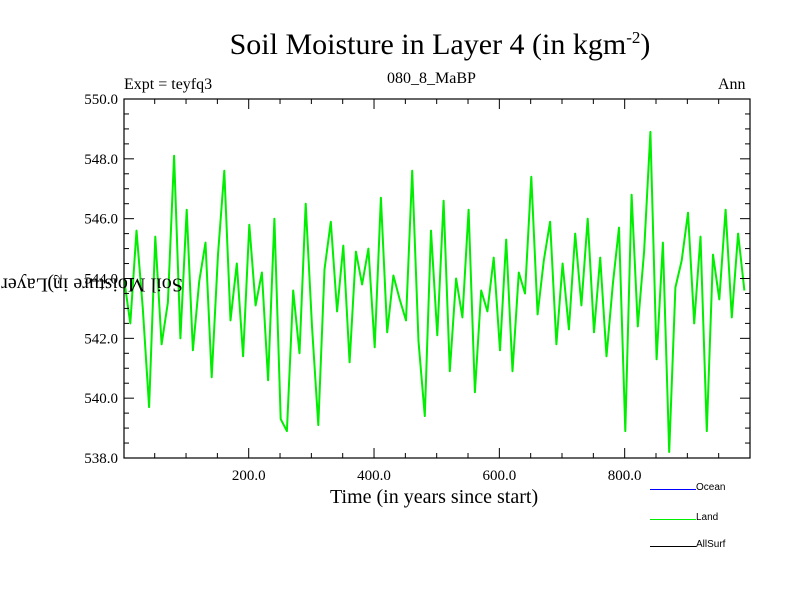 Image resolution: width=800 pixels, height=600 pixels. What do you see at coordinates (101, 399) in the screenshot?
I see `y-tick-label: 540.0` at bounding box center [101, 399].